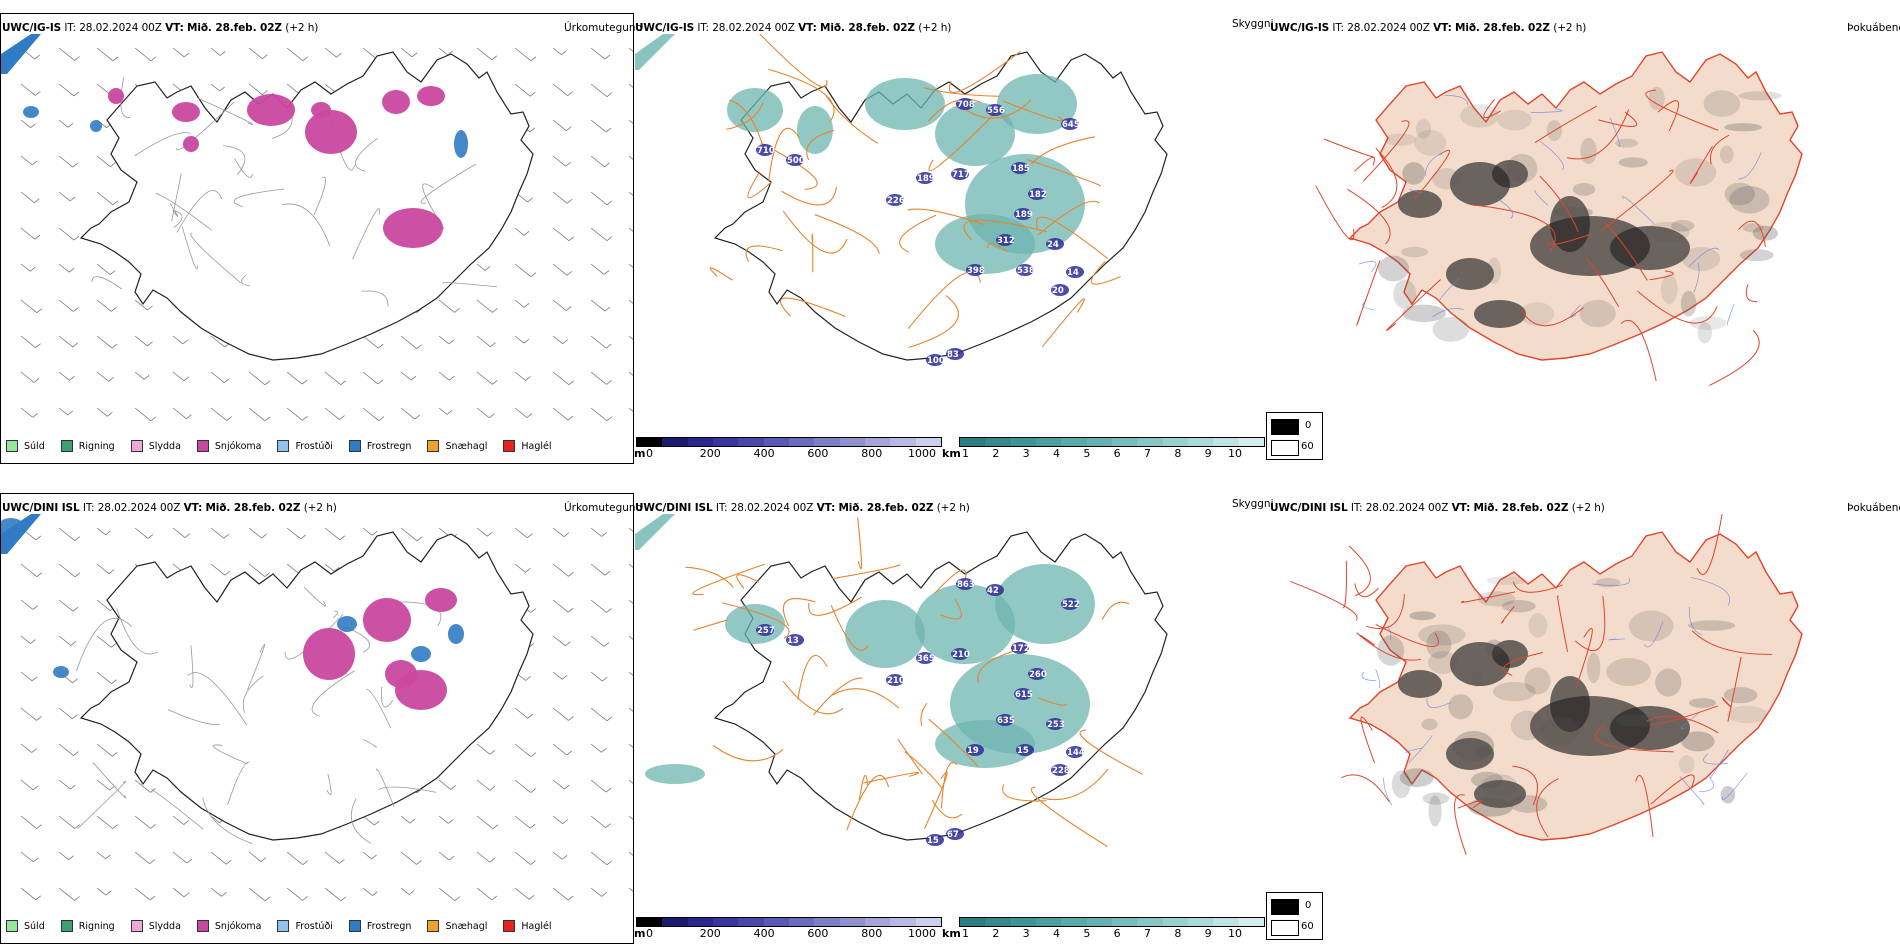  I want to click on colorbar-tick-label: 5, so click(1087, 453).